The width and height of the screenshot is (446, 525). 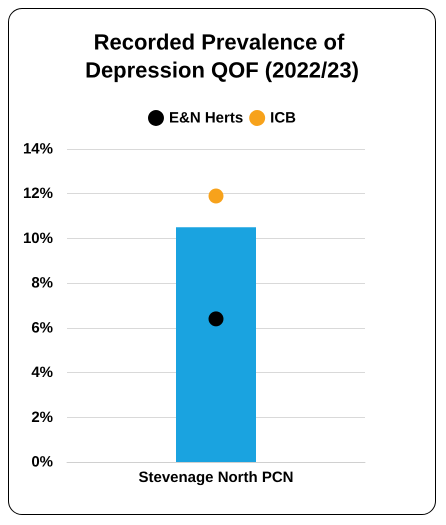 What do you see at coordinates (42, 417) in the screenshot?
I see `y-tick-label: 2%` at bounding box center [42, 417].